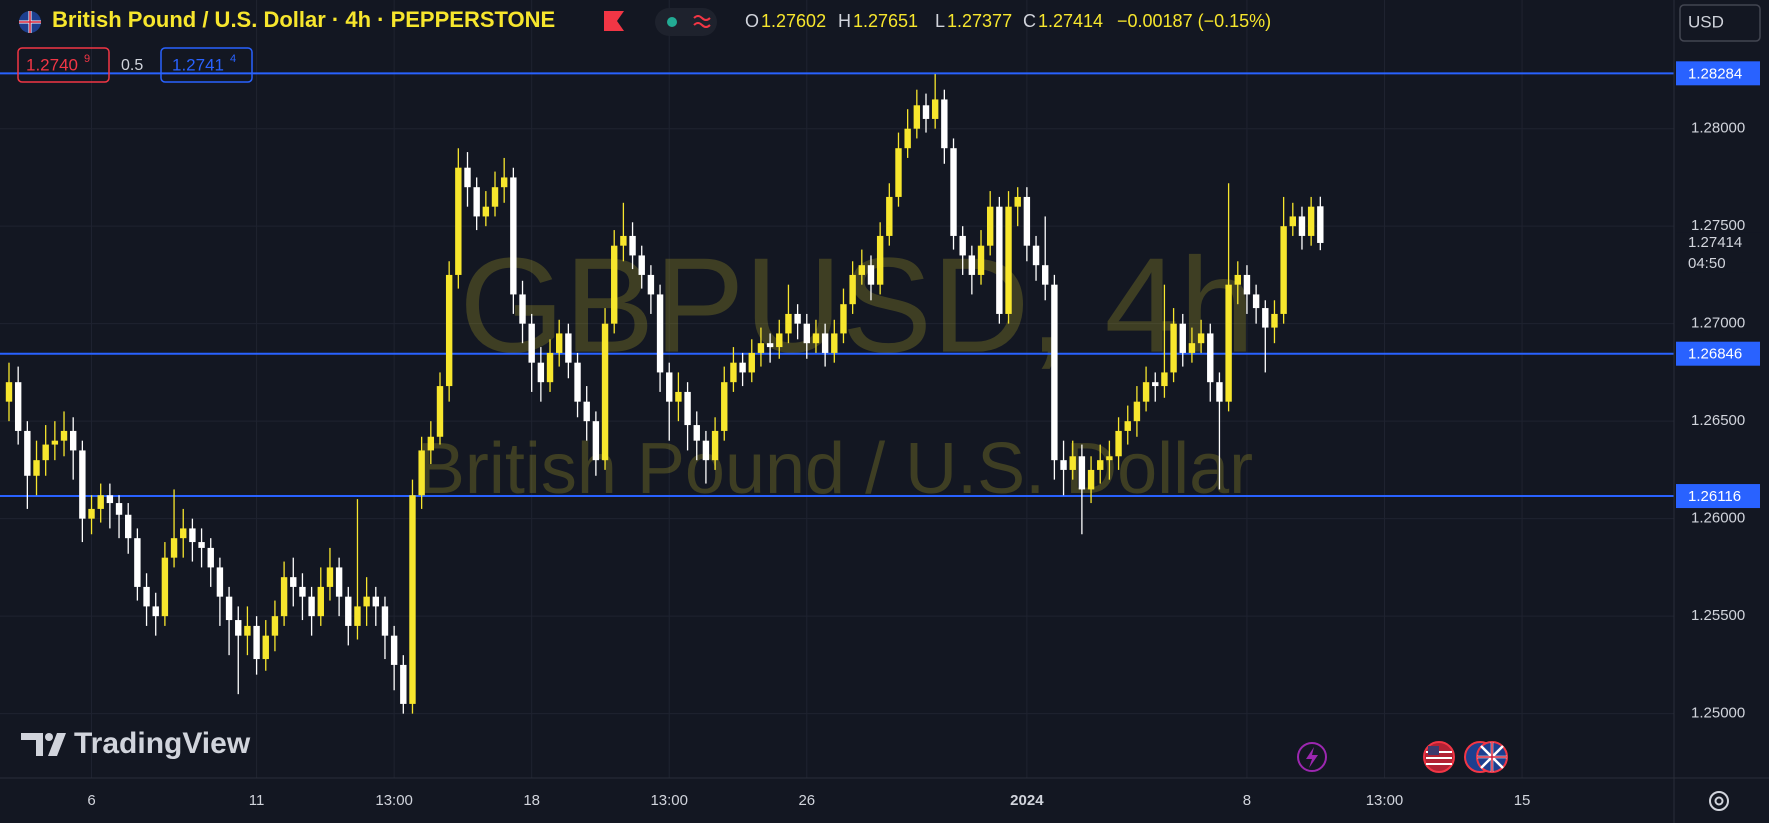 The width and height of the screenshot is (1769, 823). I want to click on bid-box, so click(63, 65).